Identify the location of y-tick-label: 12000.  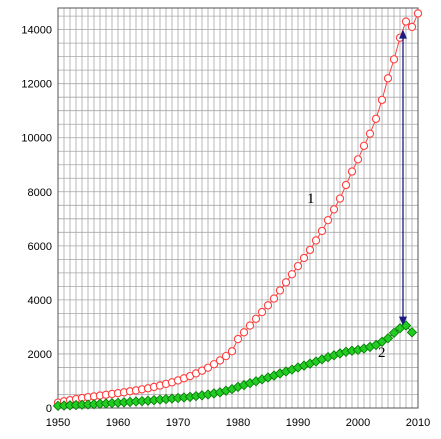
(36, 85).